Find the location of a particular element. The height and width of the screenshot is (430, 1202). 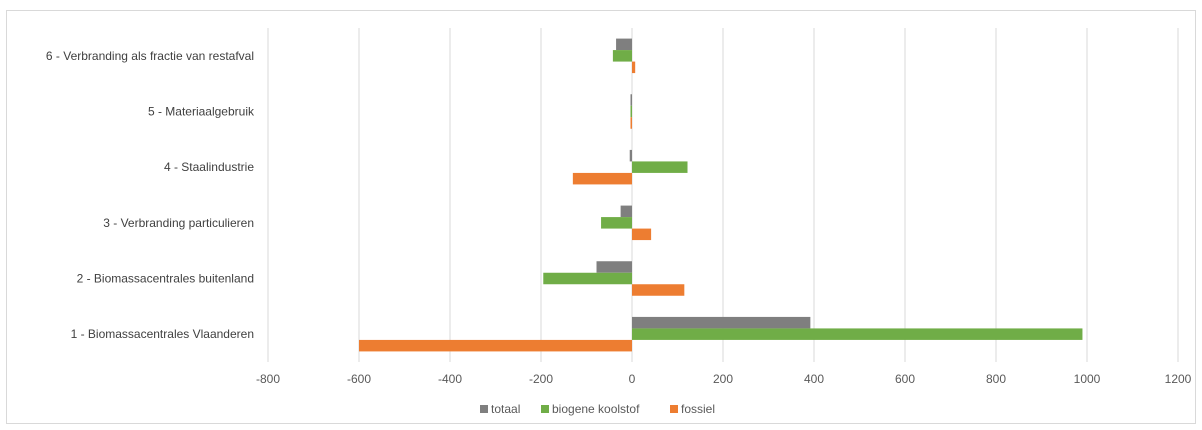

legend: totaal biogene koolstof fossiel is located at coordinates (597, 409).